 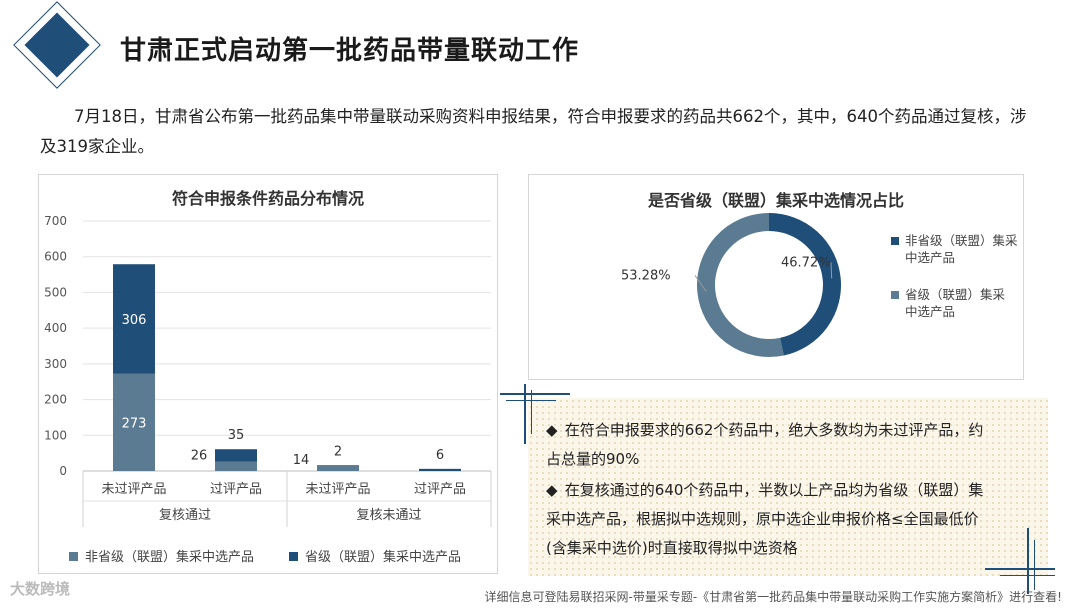 What do you see at coordinates (765, 444) in the screenshot?
I see `note-1-text: 在符合申报要求的662个药品中，绝大多数均为未过评产品，约占总量的90%` at bounding box center [765, 444].